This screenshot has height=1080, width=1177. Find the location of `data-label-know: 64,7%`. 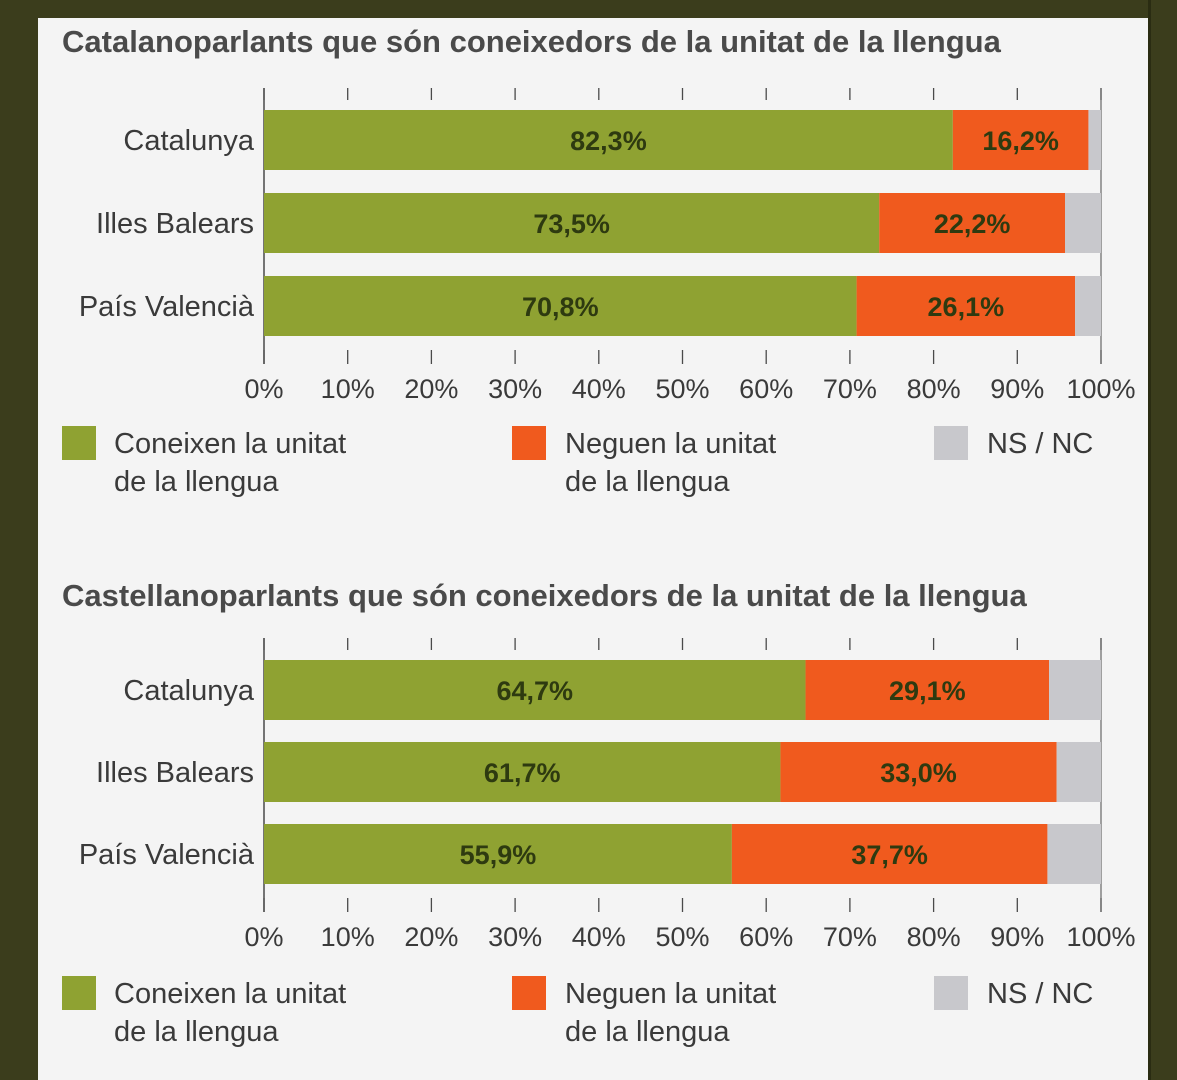

data-label-know: 64,7% is located at coordinates (534, 691).